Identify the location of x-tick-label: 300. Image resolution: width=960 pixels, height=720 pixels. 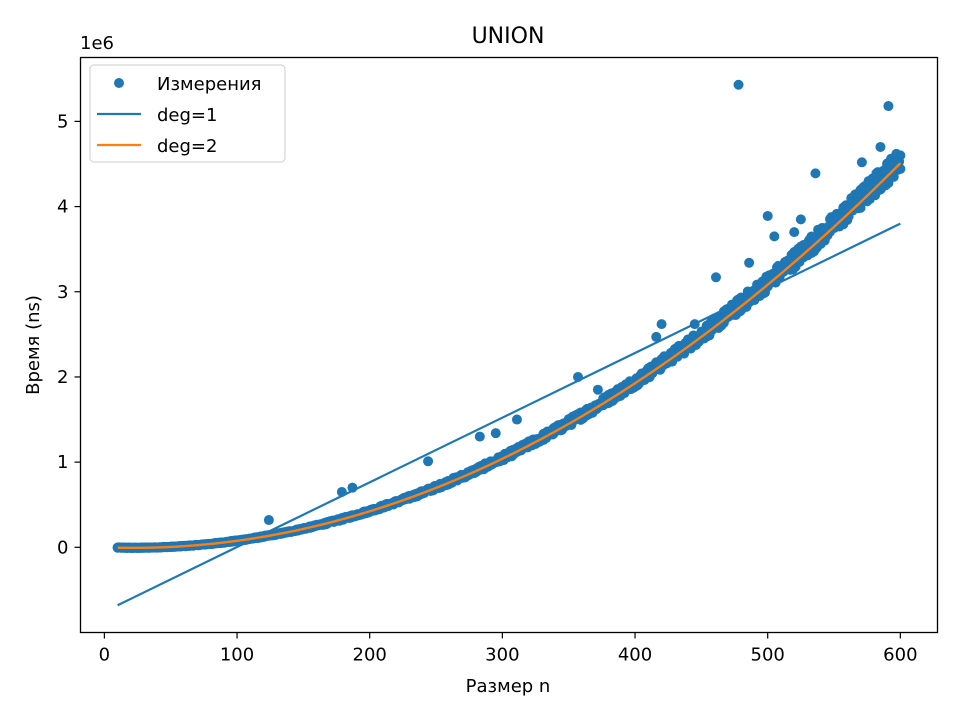
(502, 655).